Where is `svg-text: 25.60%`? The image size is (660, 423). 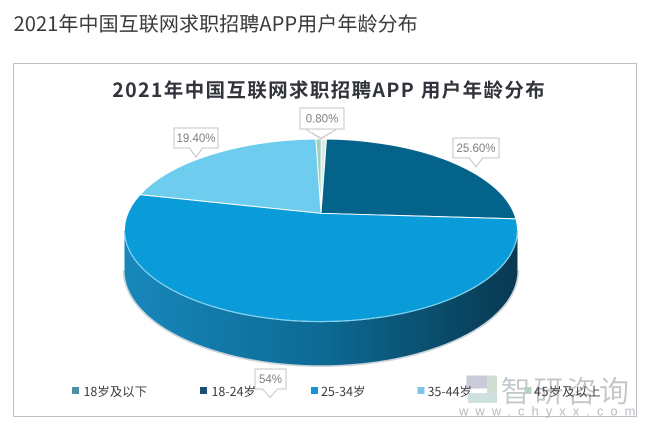 svg-text: 25.60% is located at coordinates (475, 149).